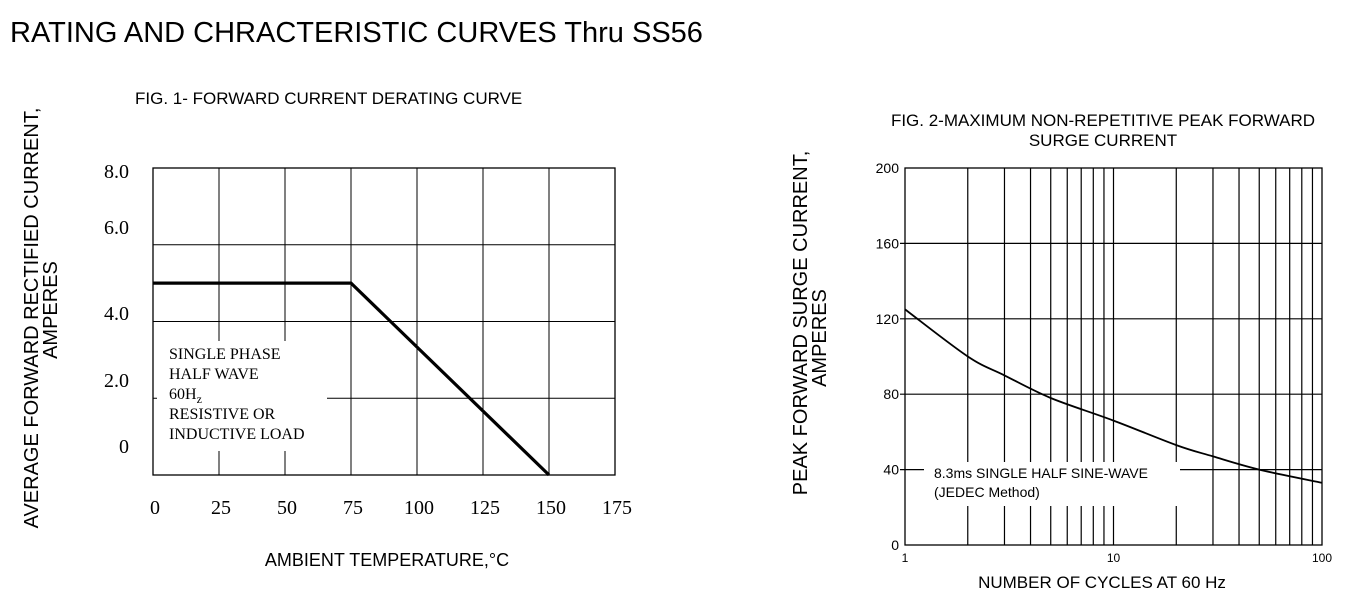 This screenshot has height=606, width=1365. What do you see at coordinates (116, 228) in the screenshot?
I see `fig1-y-tick-label: 6.0` at bounding box center [116, 228].